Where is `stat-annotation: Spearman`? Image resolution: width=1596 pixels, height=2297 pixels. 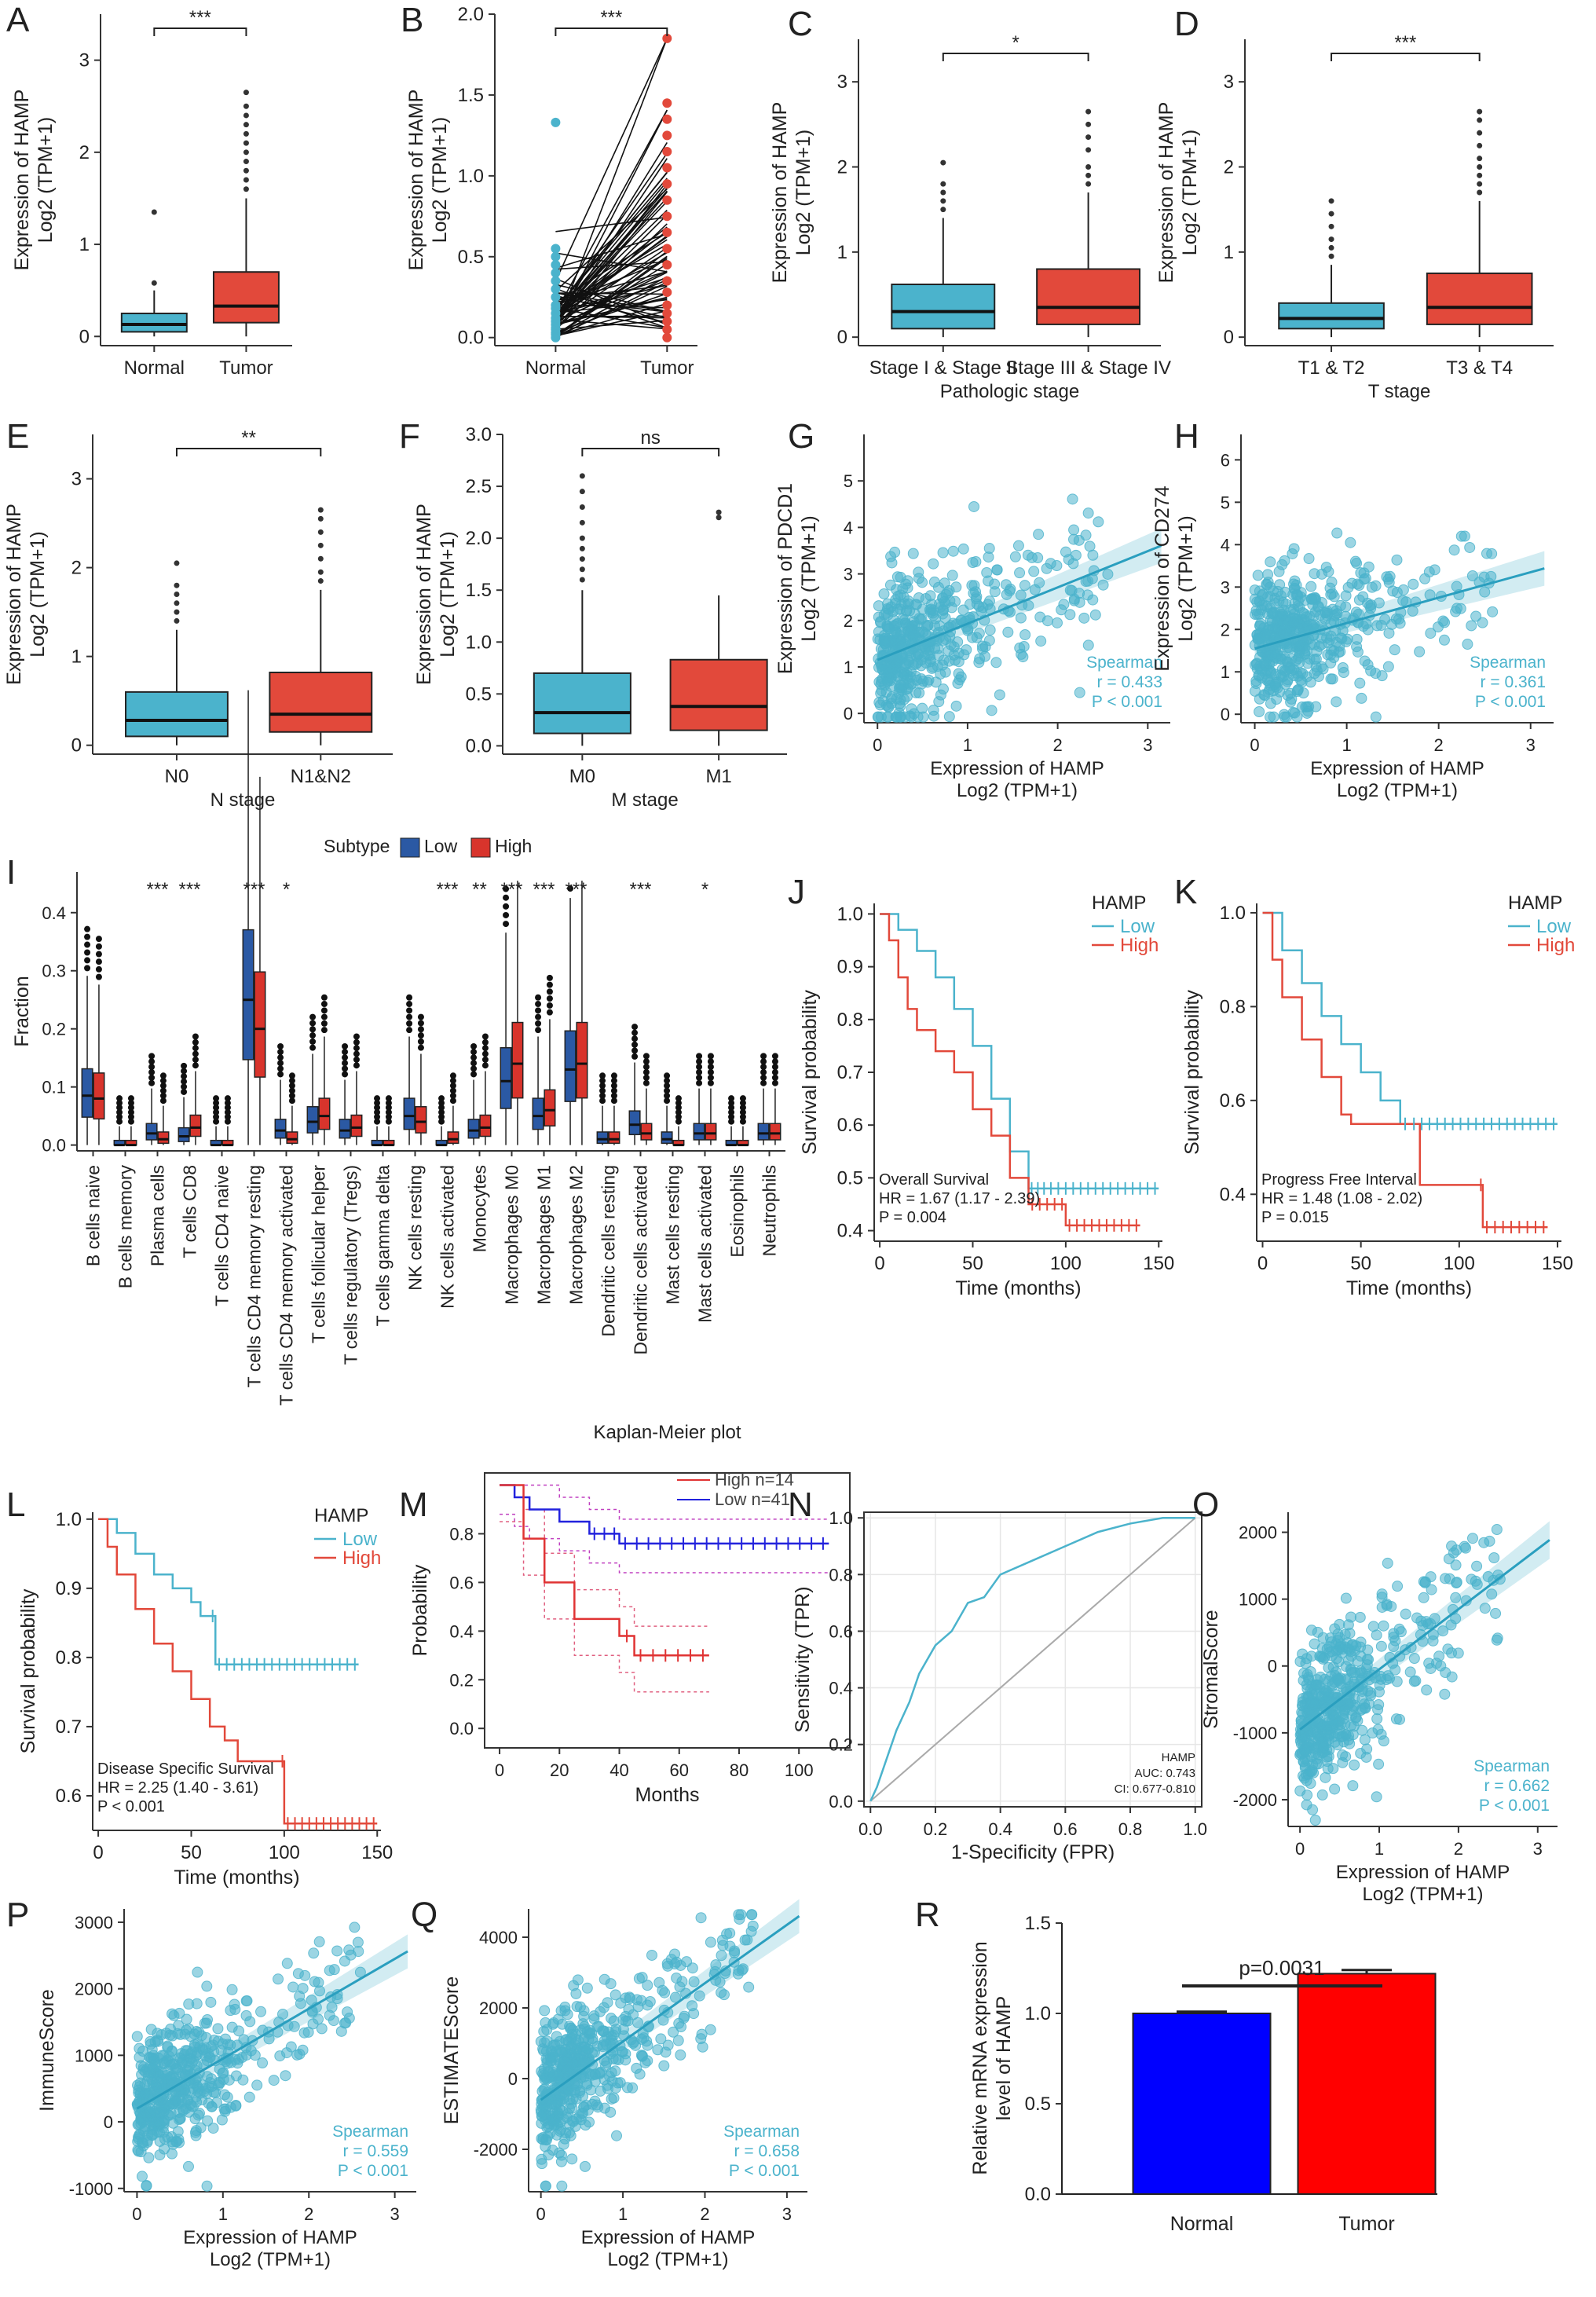 stat-annotation: Spearman is located at coordinates (1511, 1766).